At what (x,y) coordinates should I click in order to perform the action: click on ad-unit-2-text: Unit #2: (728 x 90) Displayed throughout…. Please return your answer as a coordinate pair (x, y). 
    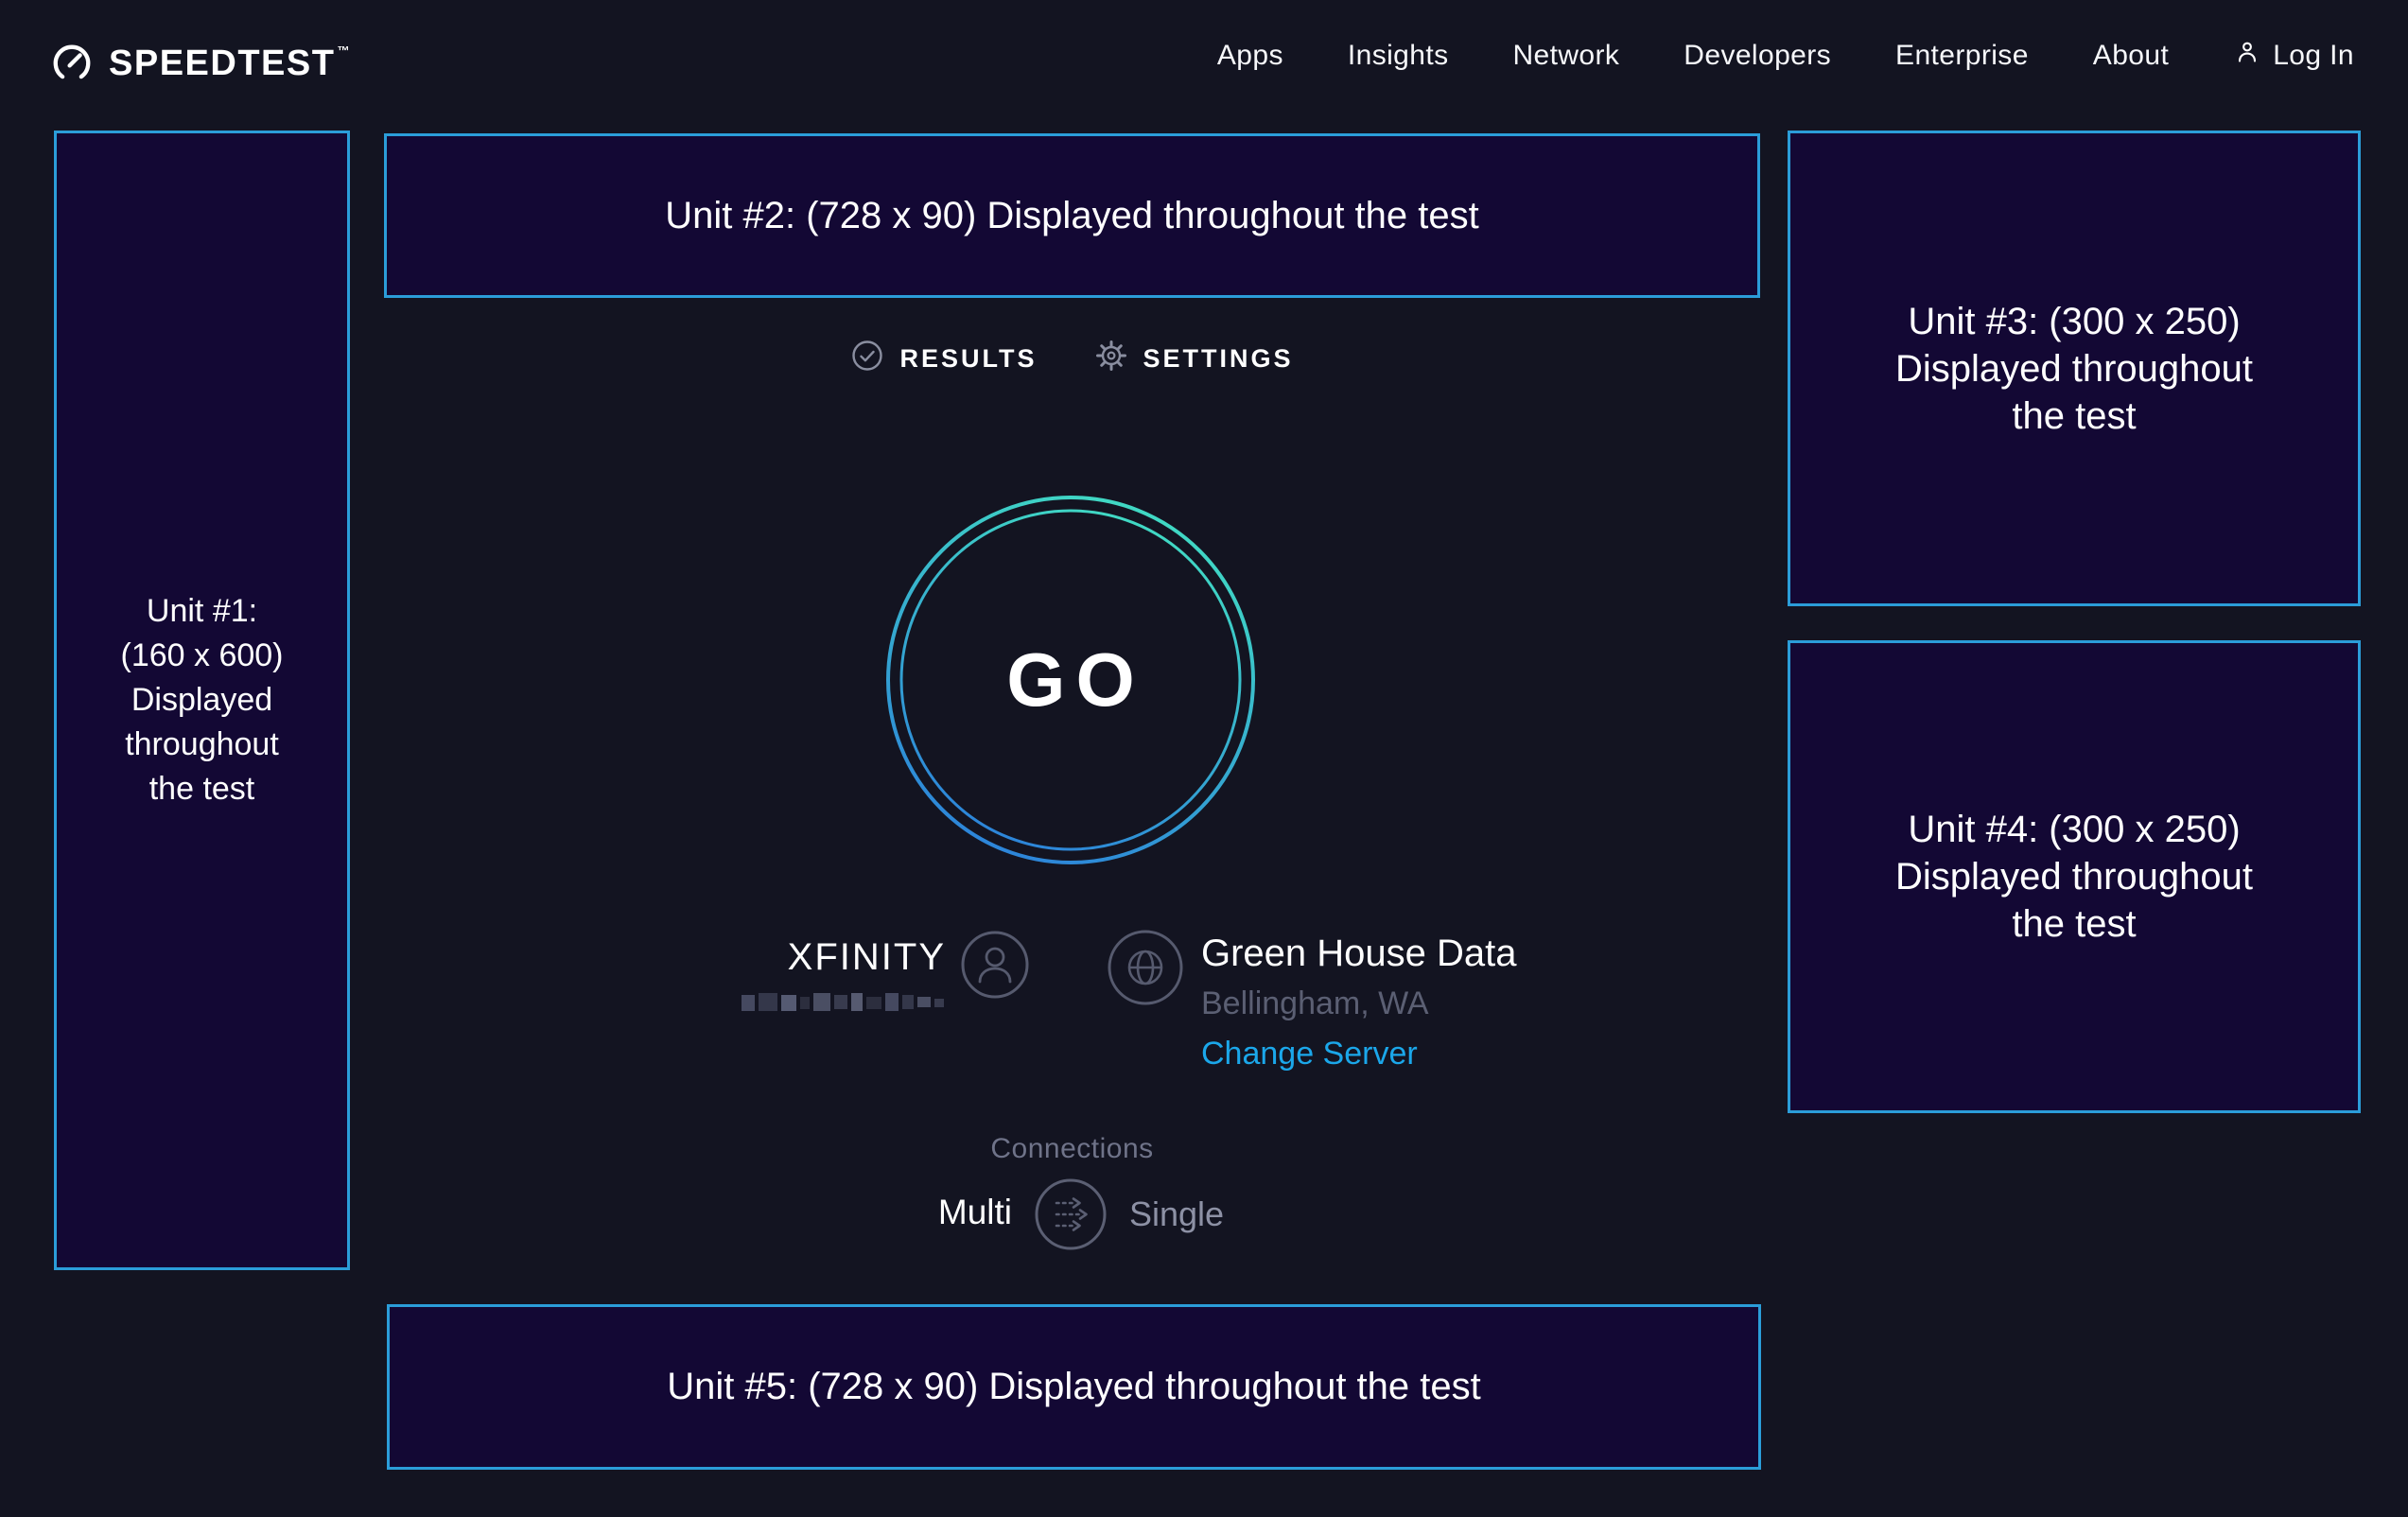
    Looking at the image, I should click on (1072, 215).